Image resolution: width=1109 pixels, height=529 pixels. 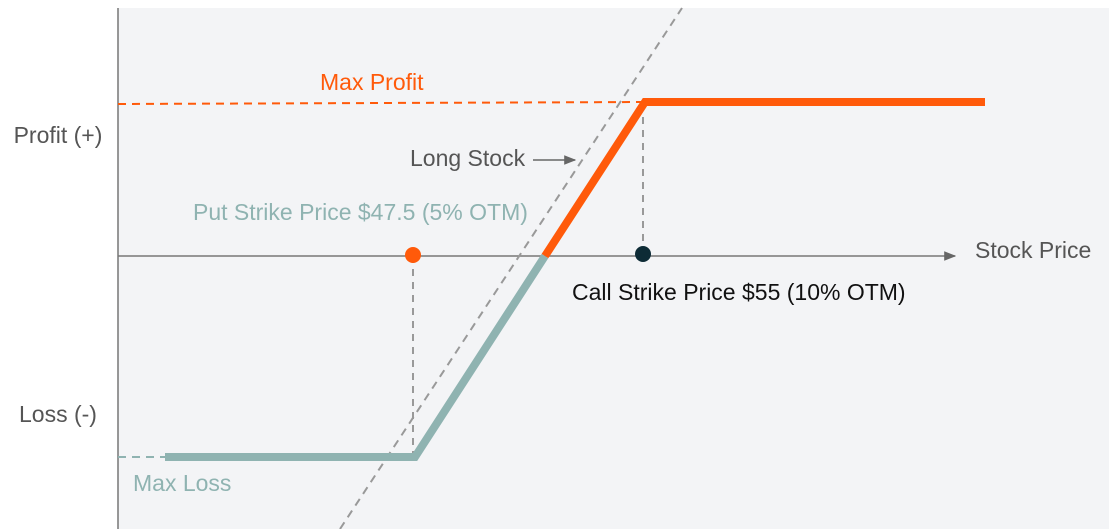 I want to click on profit-segment, so click(x=763, y=178).